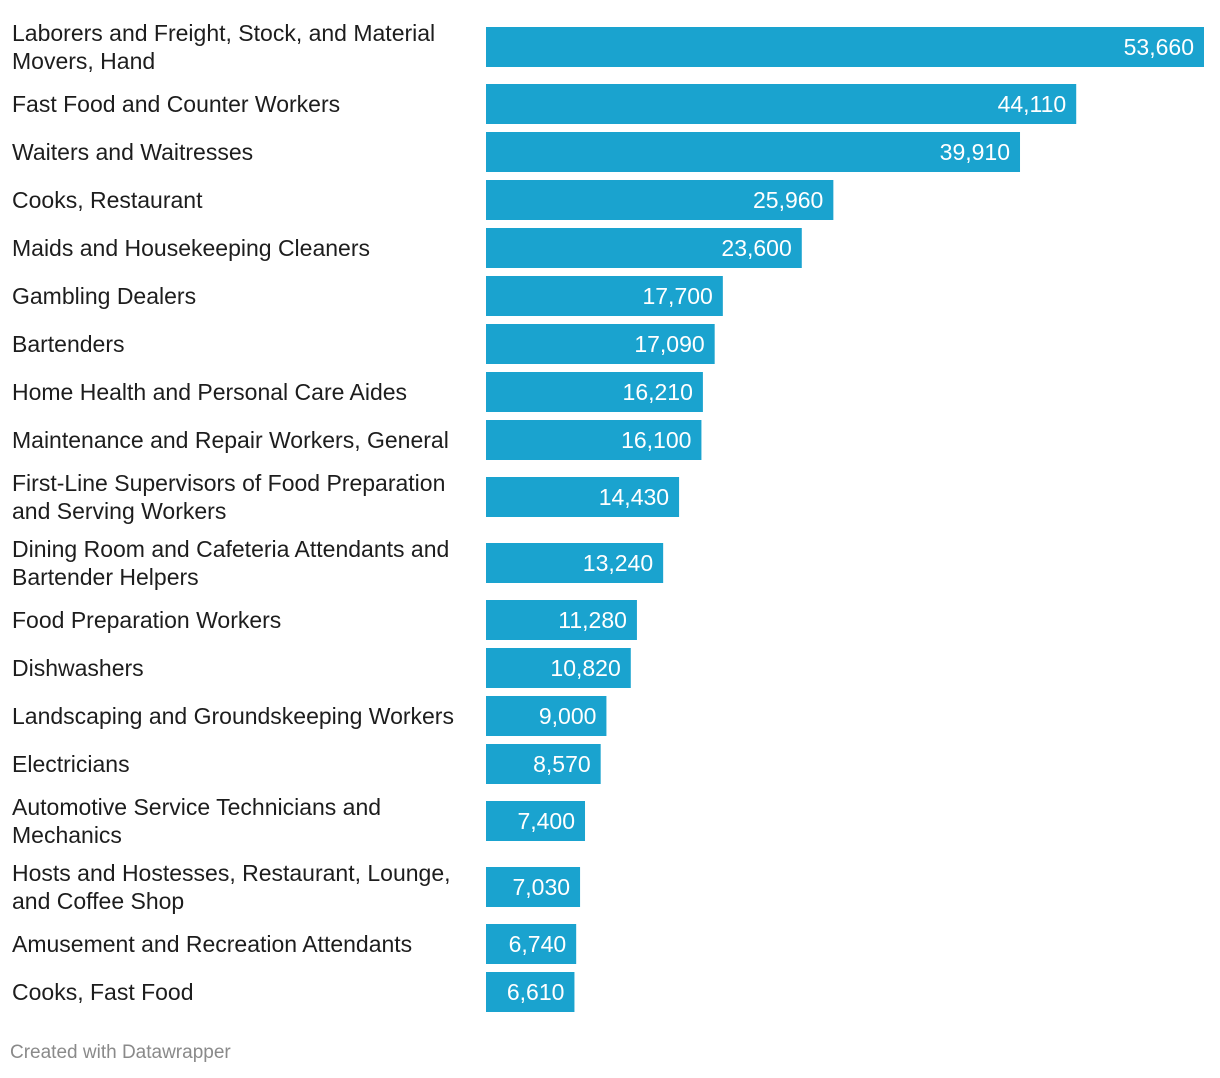 This screenshot has width=1220, height=1078. What do you see at coordinates (585, 668) in the screenshot?
I see `bar-value-label: 10,820` at bounding box center [585, 668].